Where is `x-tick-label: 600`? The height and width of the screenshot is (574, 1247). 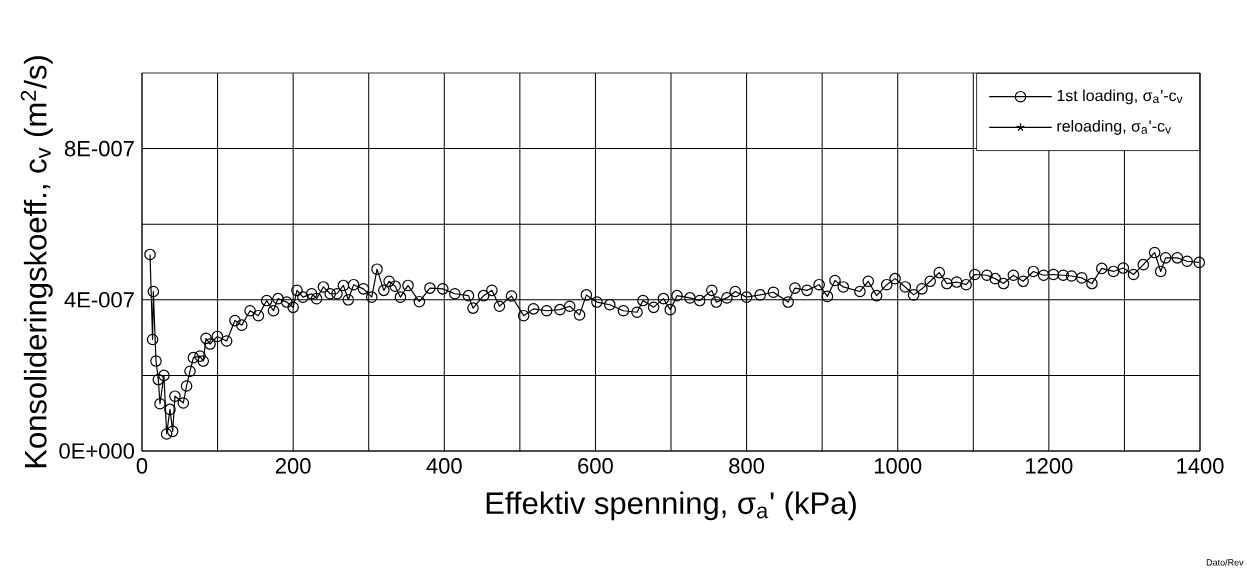
x-tick-label: 600 is located at coordinates (595, 466).